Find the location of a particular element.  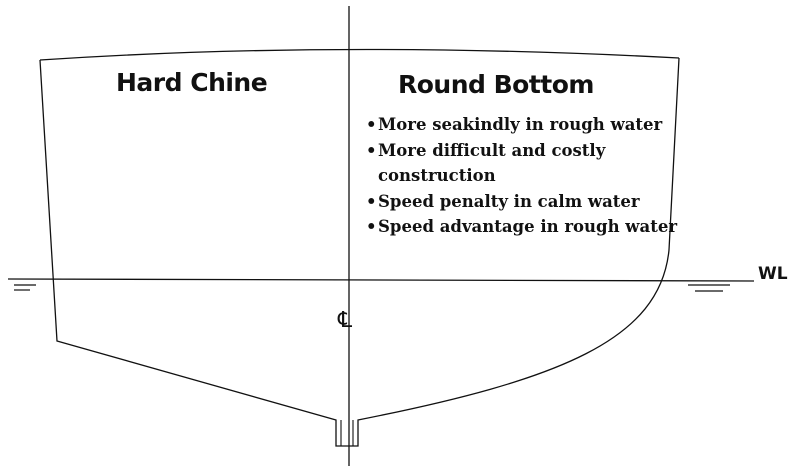

note-item: Speed advantage in rough water is located at coordinates (521, 227).